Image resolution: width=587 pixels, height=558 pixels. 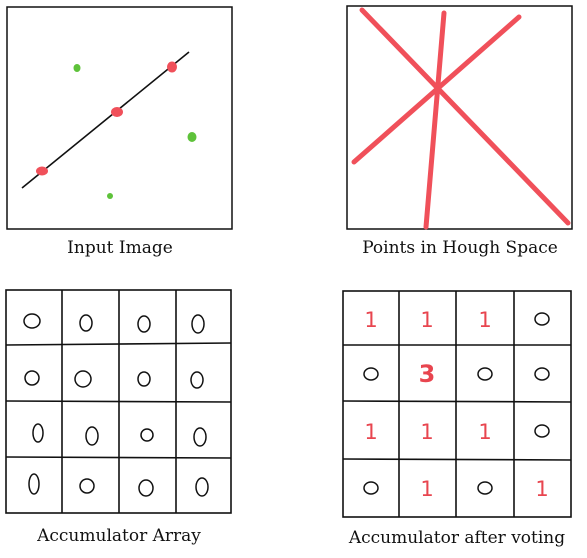 What do you see at coordinates (426, 432) in the screenshot?
I see `voted-cell-2-1: 1` at bounding box center [426, 432].